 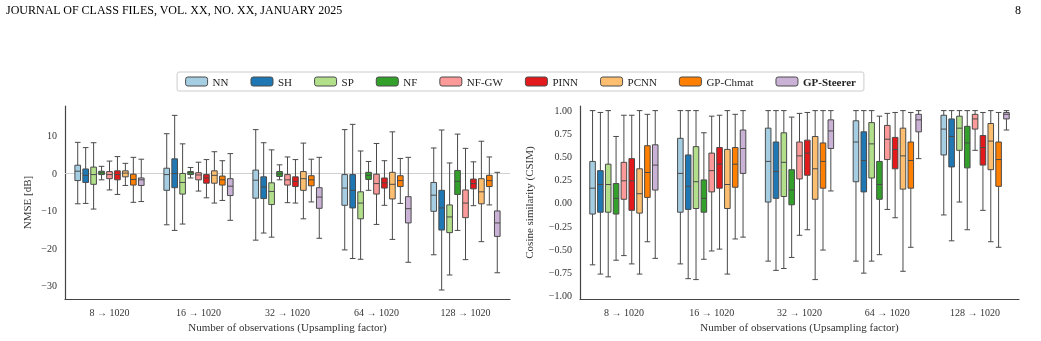 I want to click on y-tick-label: −0.25, so click(x=560, y=226).